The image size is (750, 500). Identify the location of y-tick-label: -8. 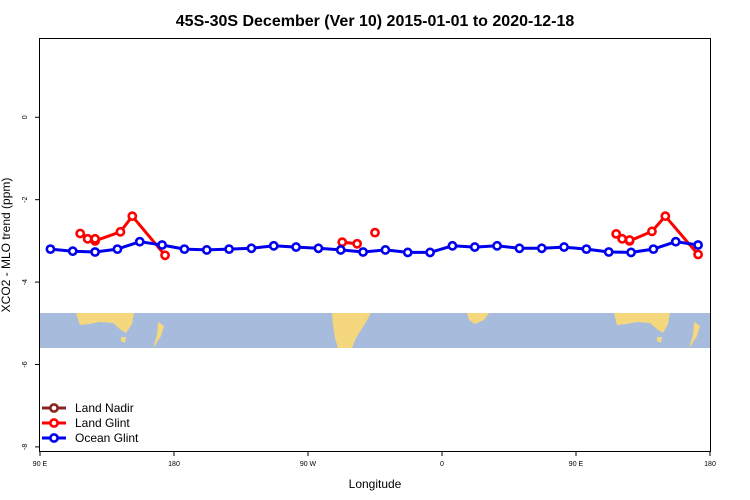
(25, 447).